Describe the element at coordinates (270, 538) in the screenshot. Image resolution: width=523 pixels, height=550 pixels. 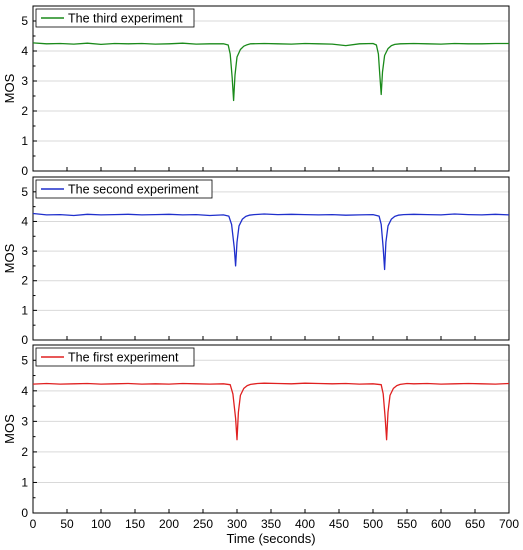
I see `x-axis-title: Time (seconds)` at that location.